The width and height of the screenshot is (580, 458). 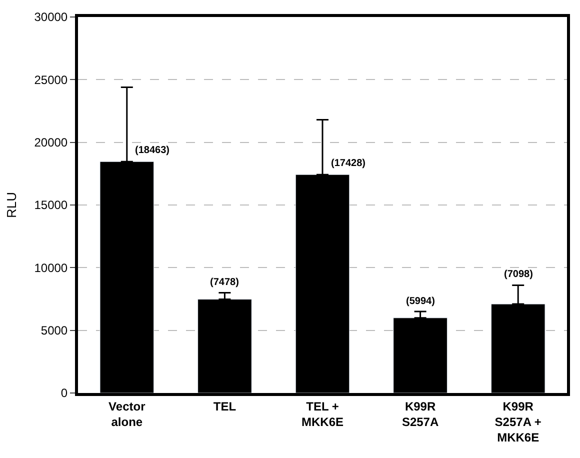 What do you see at coordinates (12, 205) in the screenshot?
I see `y-axis-title: RLU` at bounding box center [12, 205].